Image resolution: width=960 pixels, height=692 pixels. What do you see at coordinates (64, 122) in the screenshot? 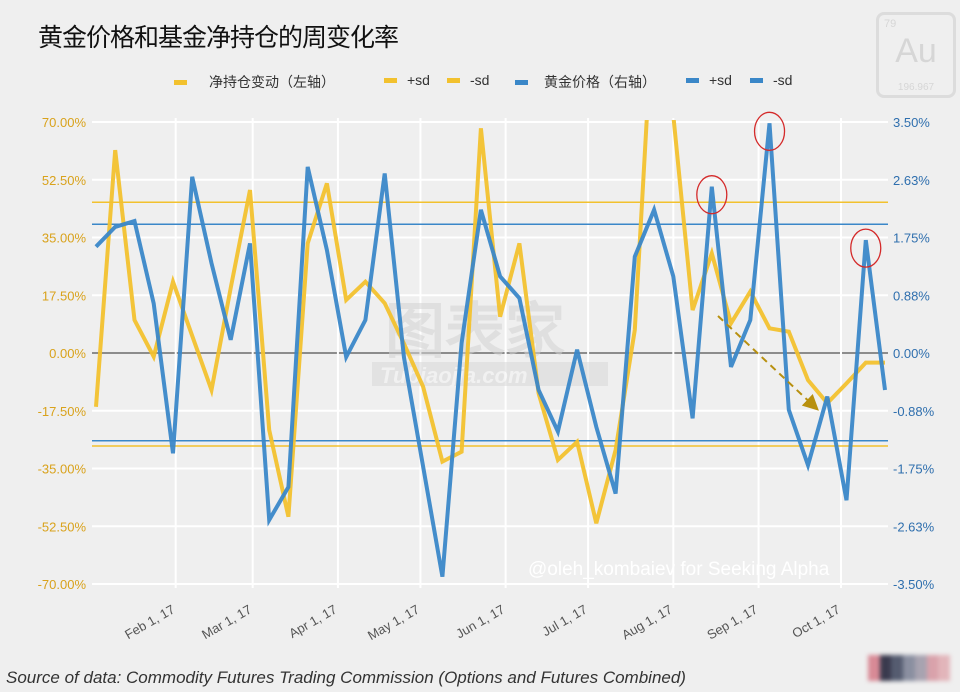
I see `left-tick-label: 70.00%` at bounding box center [64, 122].